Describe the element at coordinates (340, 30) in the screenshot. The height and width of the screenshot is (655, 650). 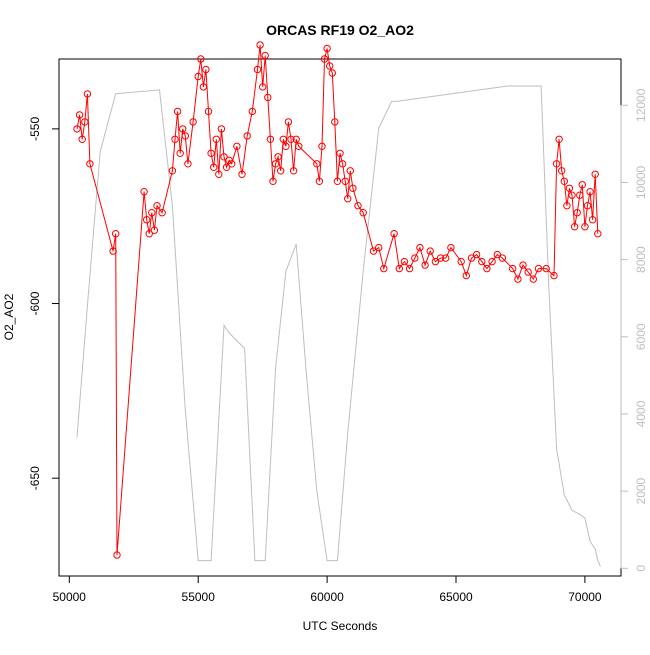
I see `chart-title: ORCAS RF19 O2_AO2` at that location.